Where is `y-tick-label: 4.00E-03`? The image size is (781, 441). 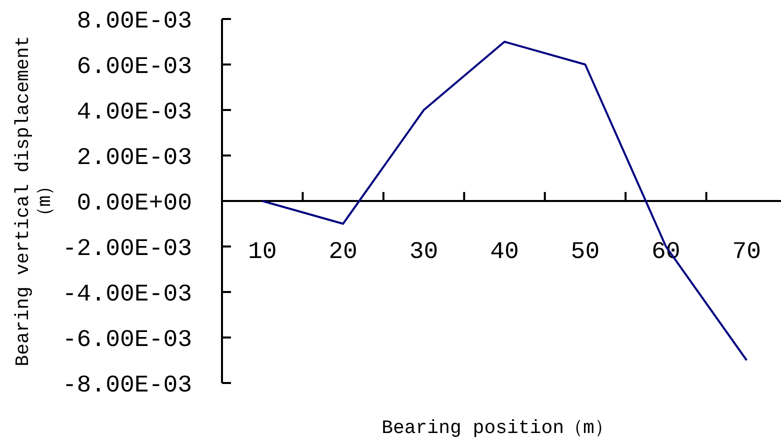
y-tick-label: 4.00E-03 is located at coordinates (134, 112).